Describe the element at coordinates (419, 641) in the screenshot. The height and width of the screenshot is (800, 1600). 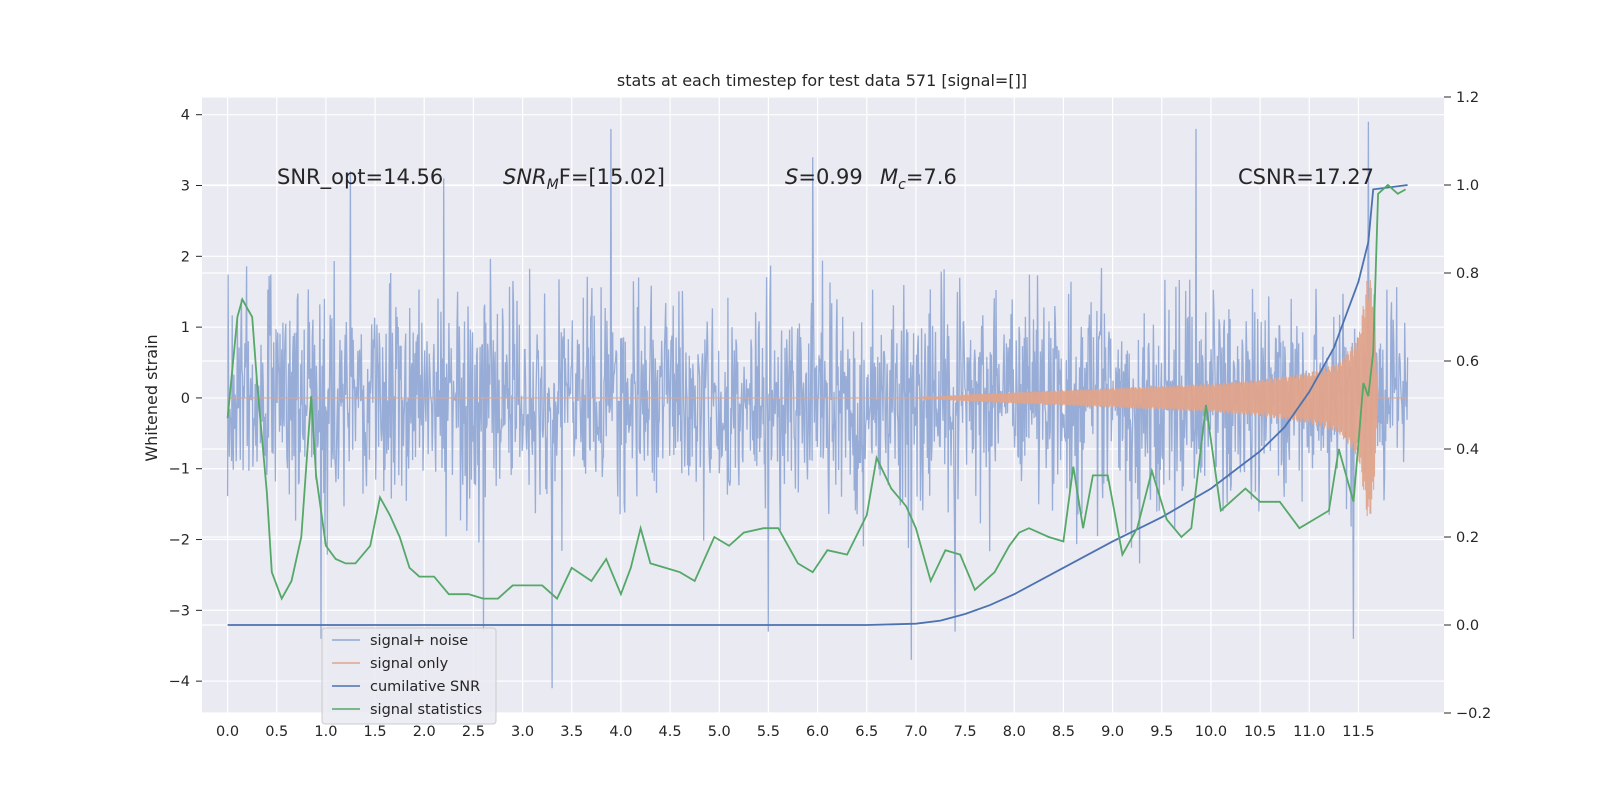
I see `legend-label-signal-noise: signal+ noise` at that location.